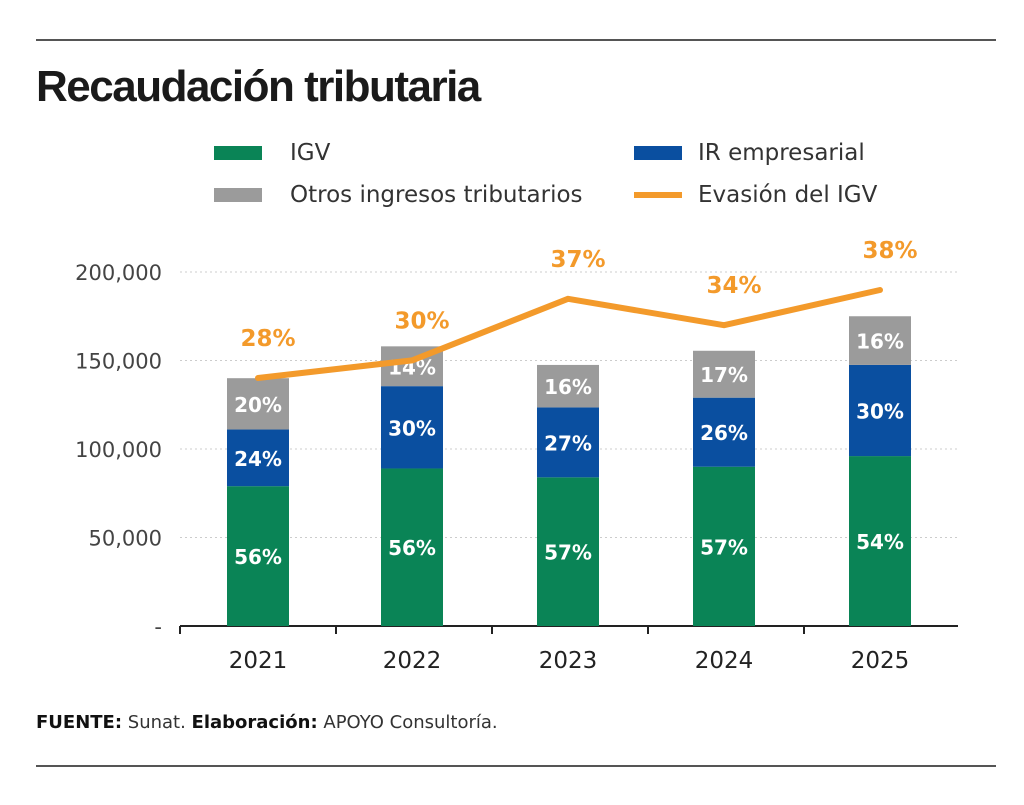 The width and height of the screenshot is (1024, 805). Describe the element at coordinates (407, 722) in the screenshot. I see `elaboration-text: APOYO Consultoría.` at that location.